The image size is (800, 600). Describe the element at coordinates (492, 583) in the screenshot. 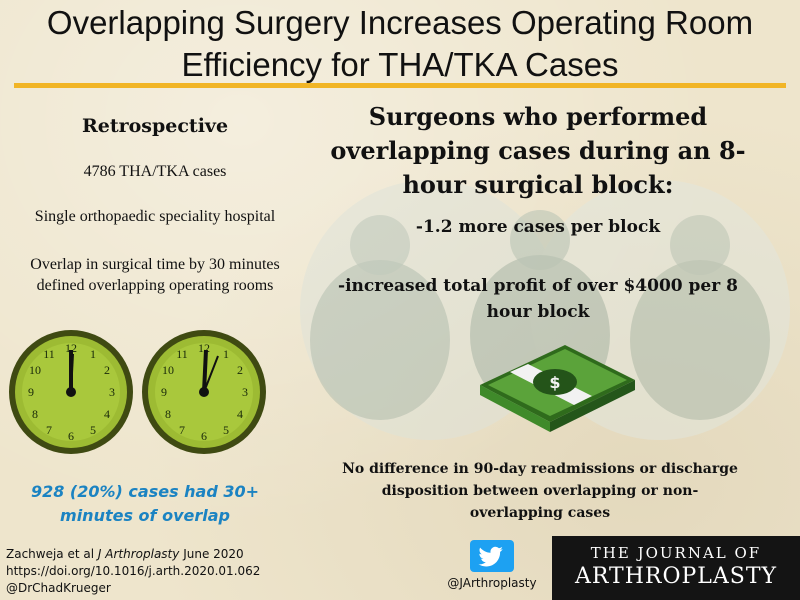

I see `twitter-handle: @JArthroplasty` at that location.